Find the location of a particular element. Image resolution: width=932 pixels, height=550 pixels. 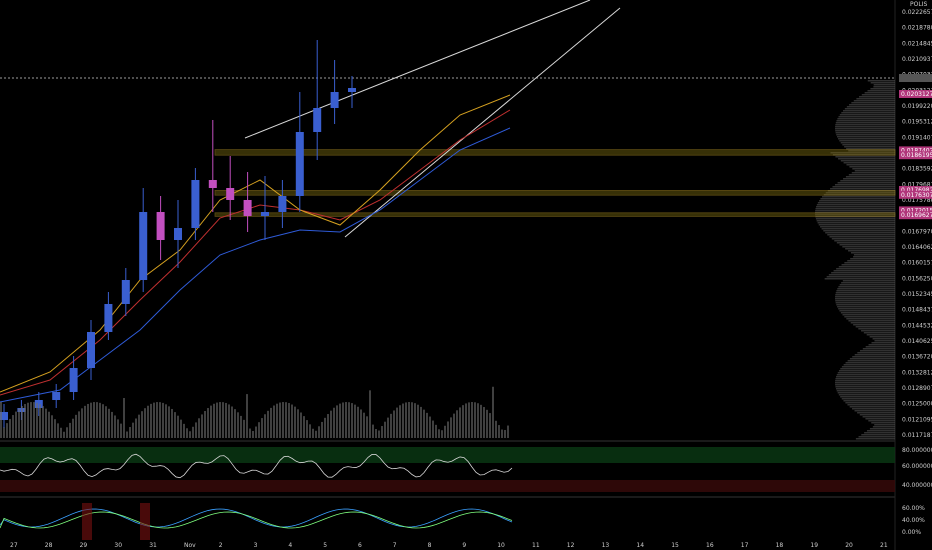

date-axis-label: 8 is located at coordinates (430, 545).